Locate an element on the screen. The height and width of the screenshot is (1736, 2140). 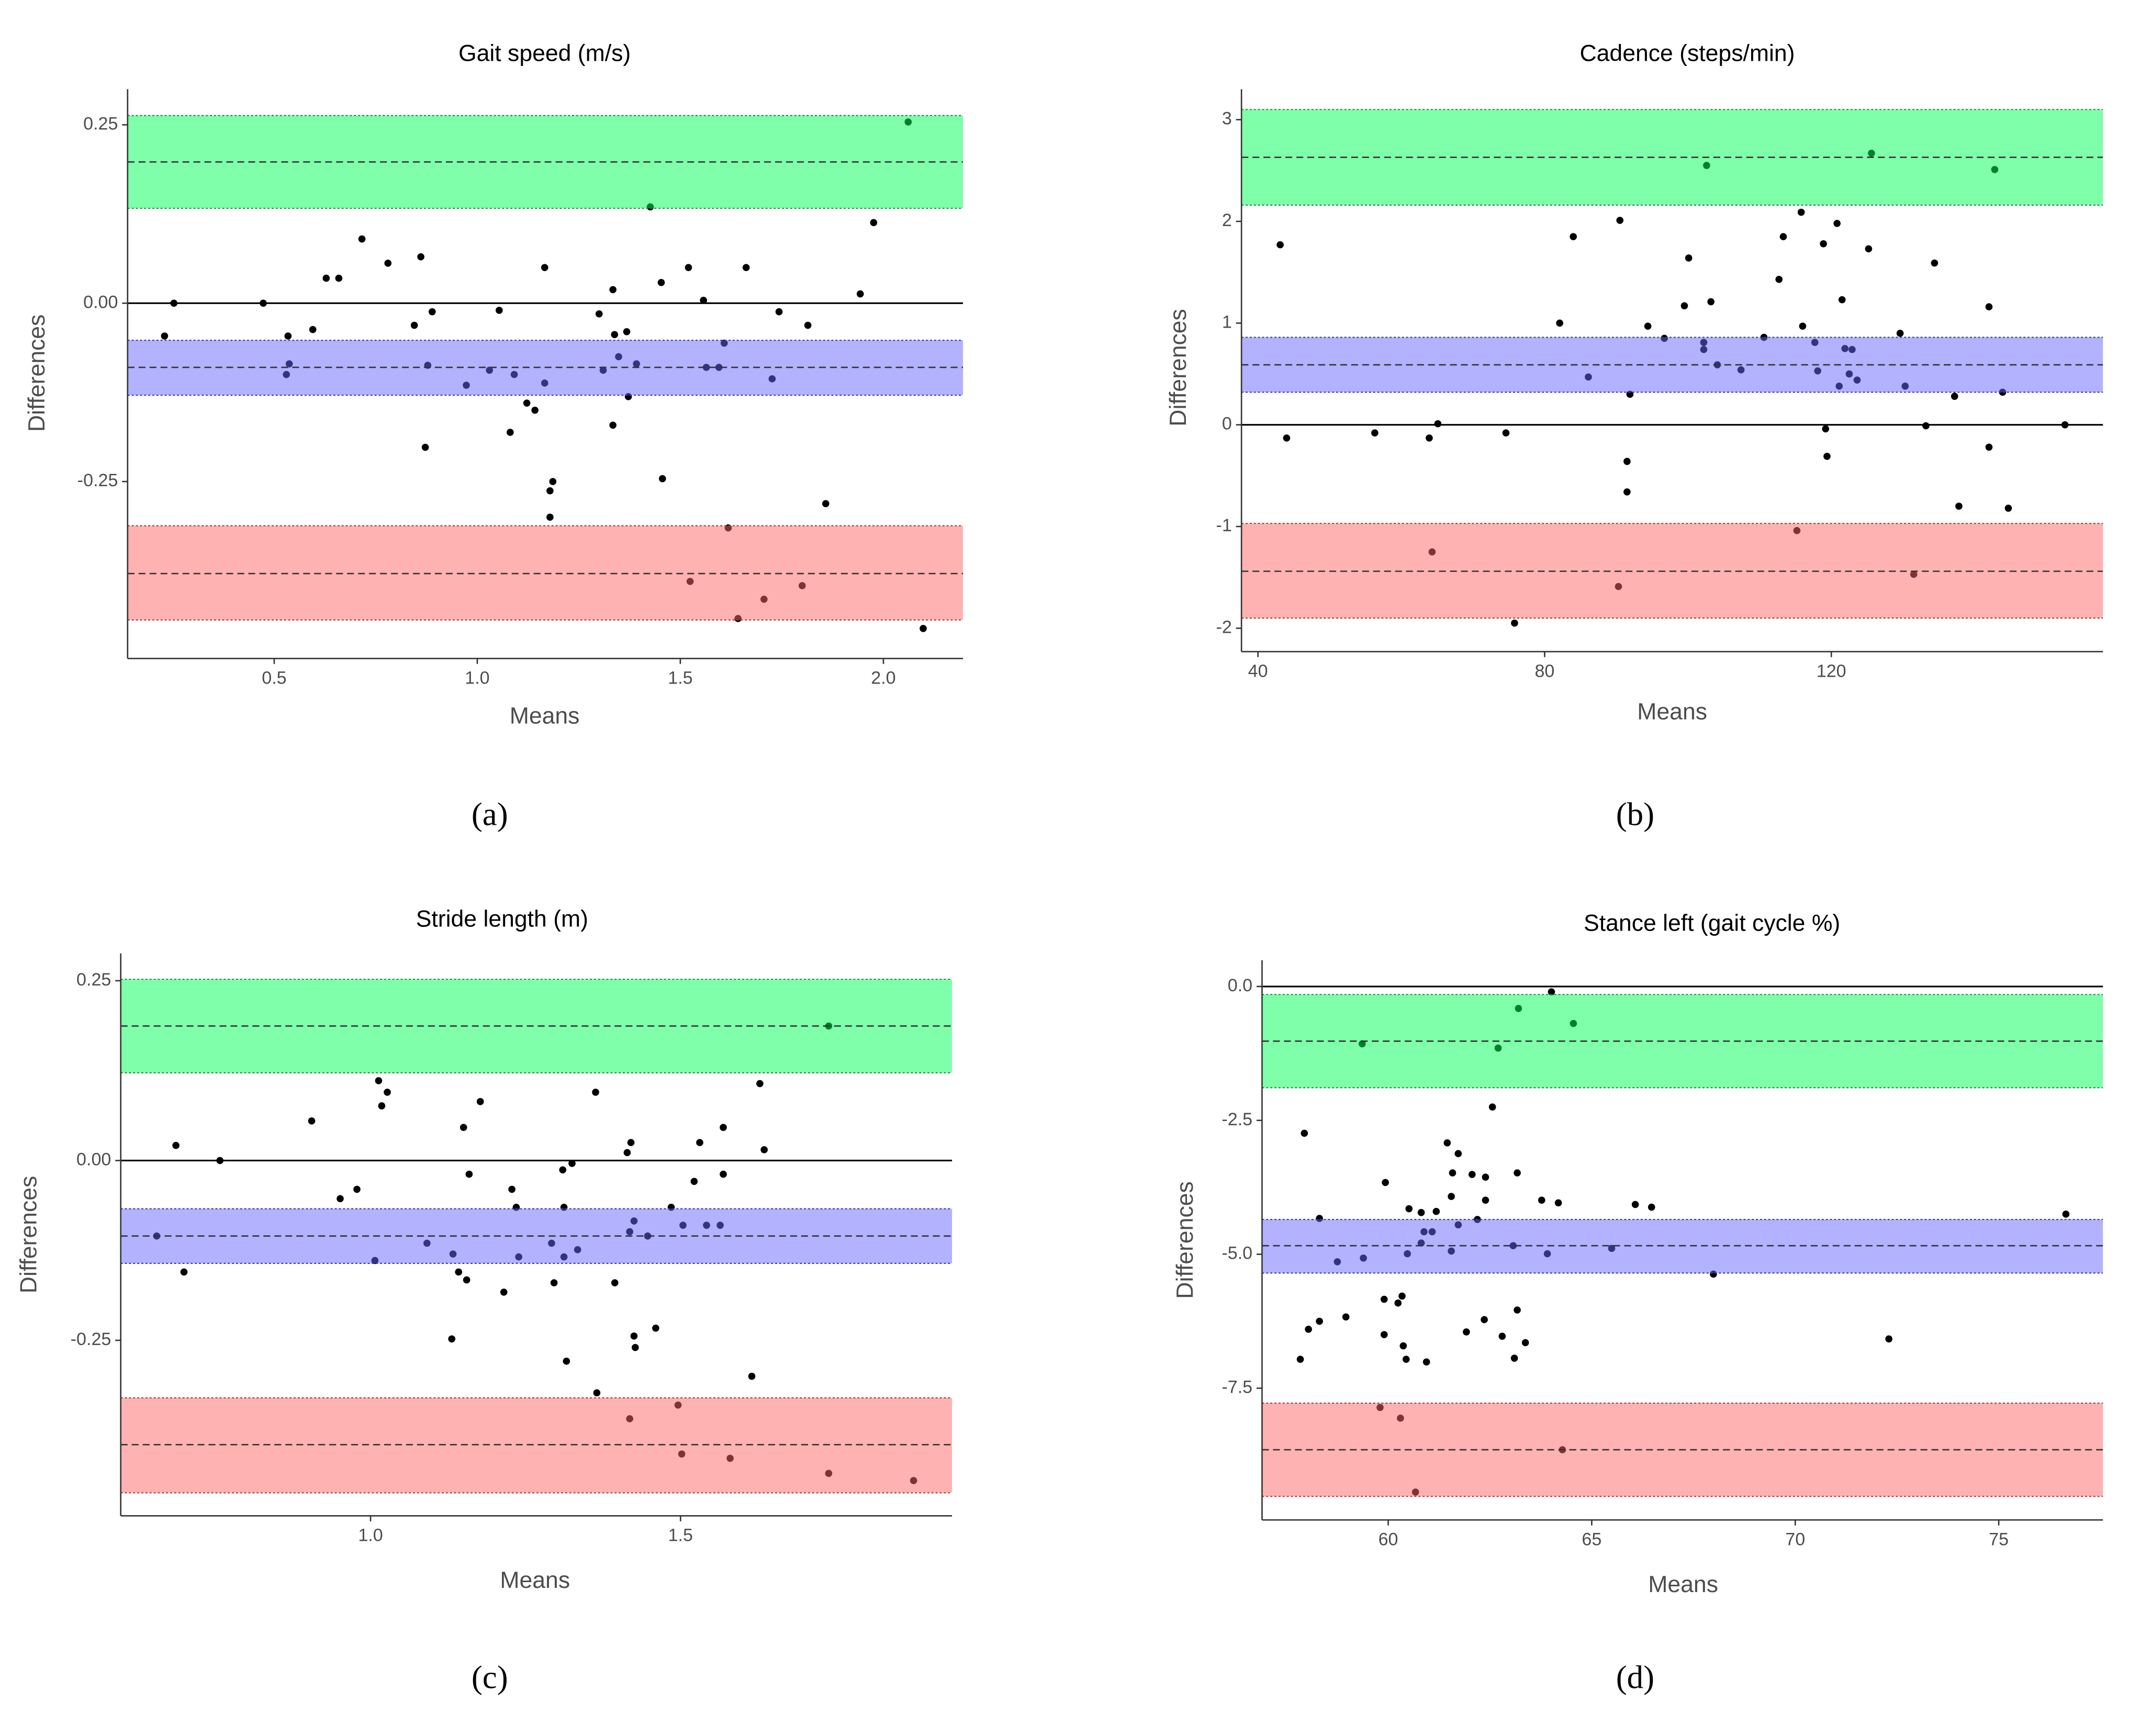
chart-title: Cadence (steps/min) is located at coordinates (1687, 53).